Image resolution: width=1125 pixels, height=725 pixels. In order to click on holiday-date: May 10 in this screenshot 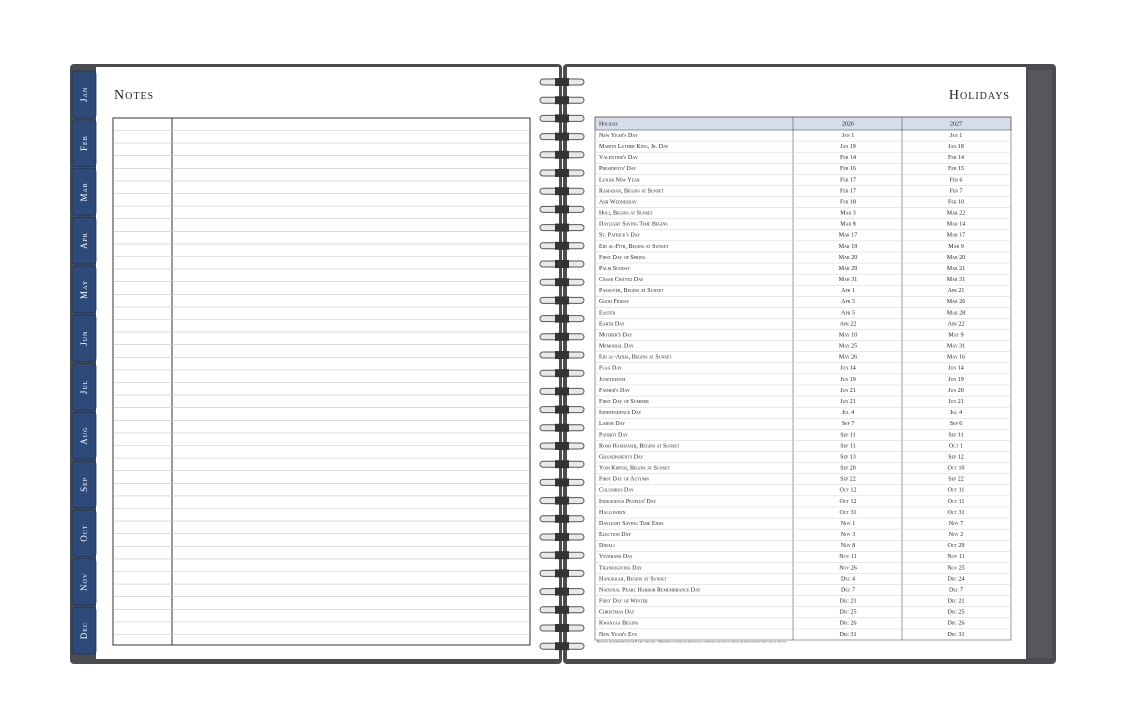, I will do `click(848, 335)`.